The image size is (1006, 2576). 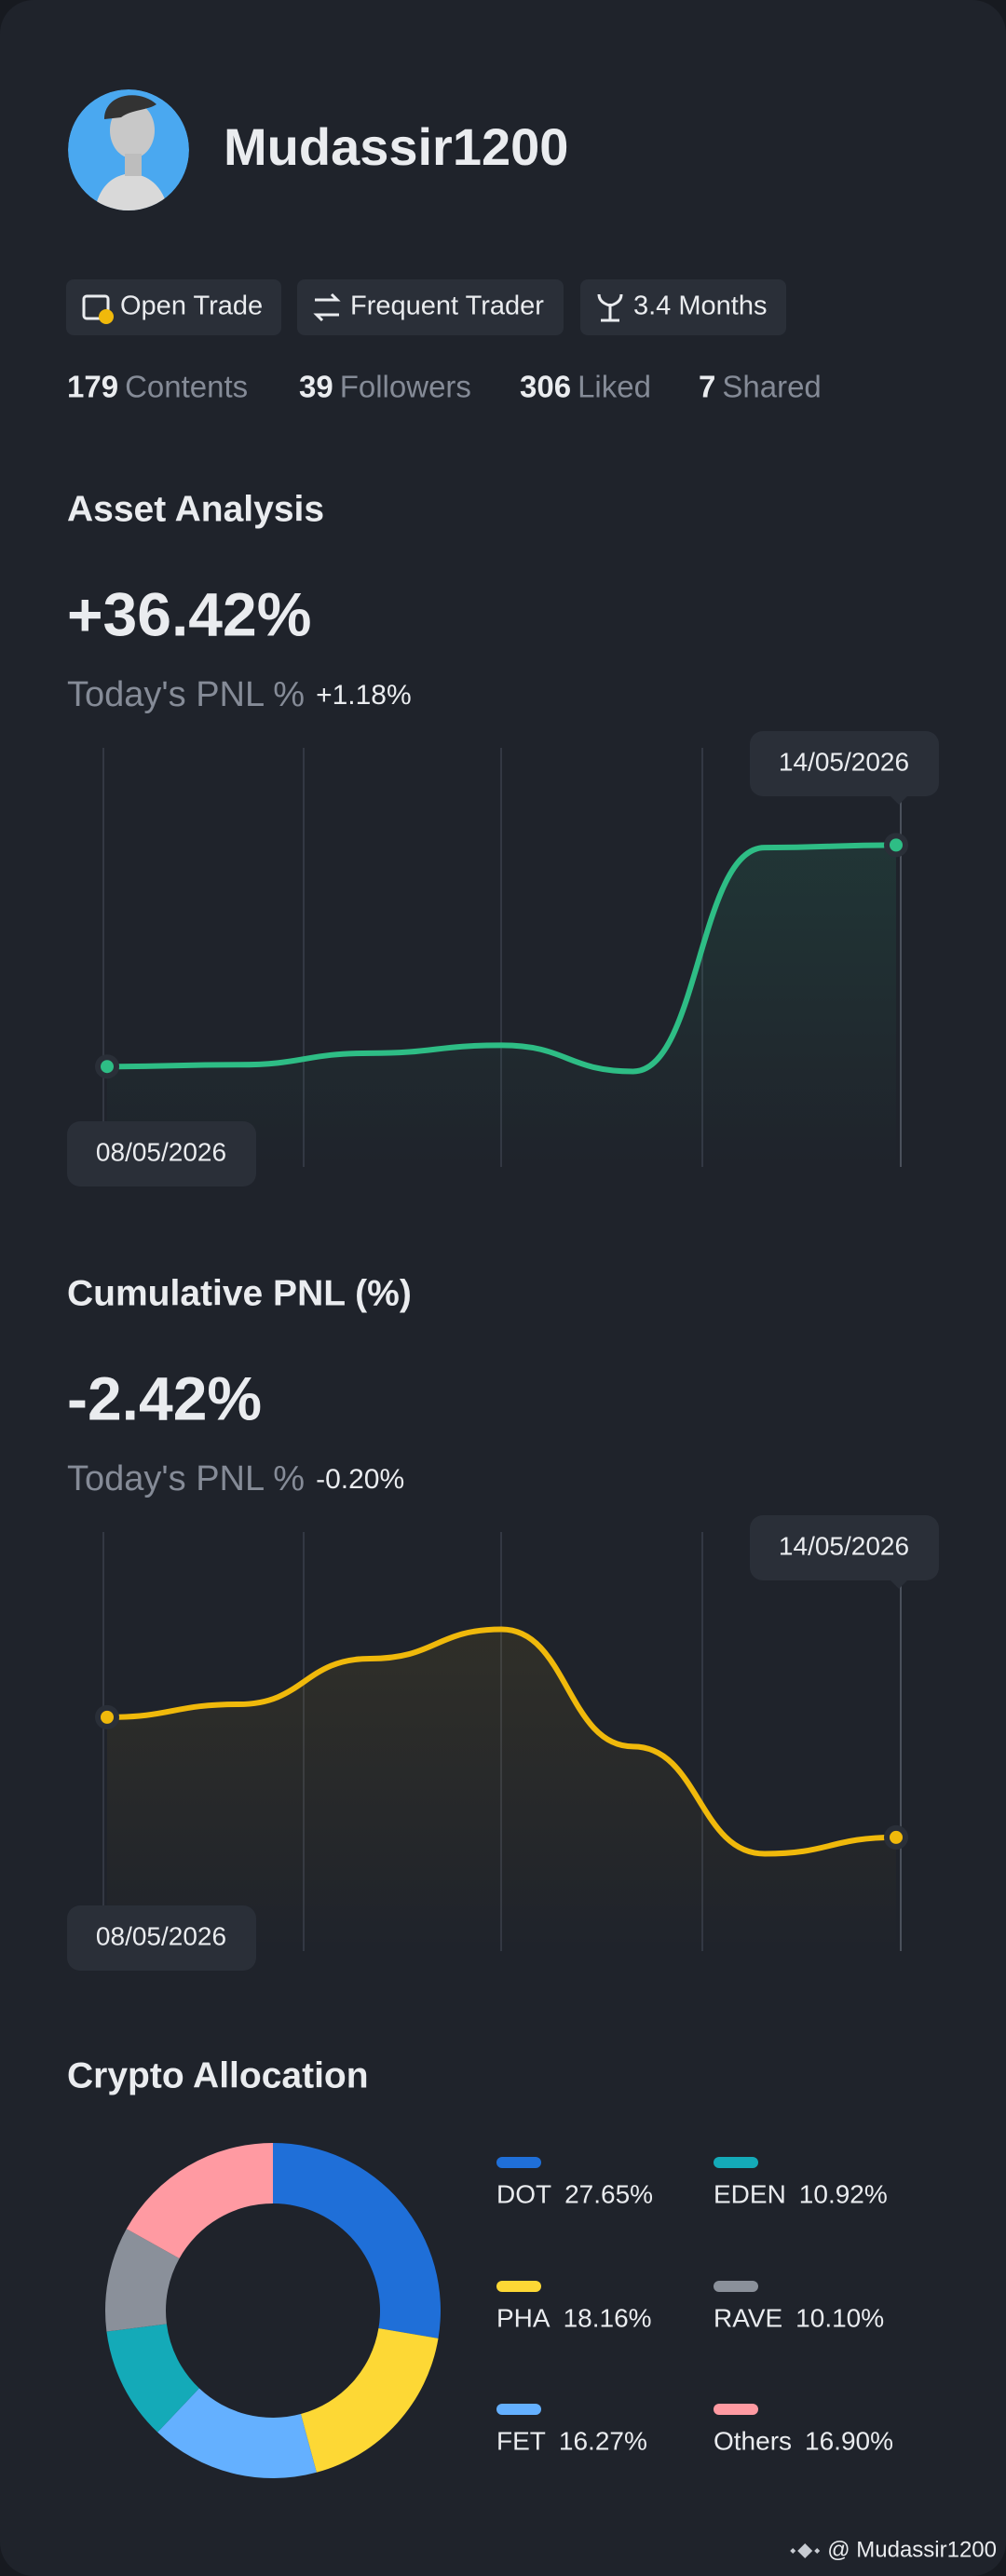 What do you see at coordinates (608, 2317) in the screenshot?
I see `legend-value: 18.16%` at bounding box center [608, 2317].